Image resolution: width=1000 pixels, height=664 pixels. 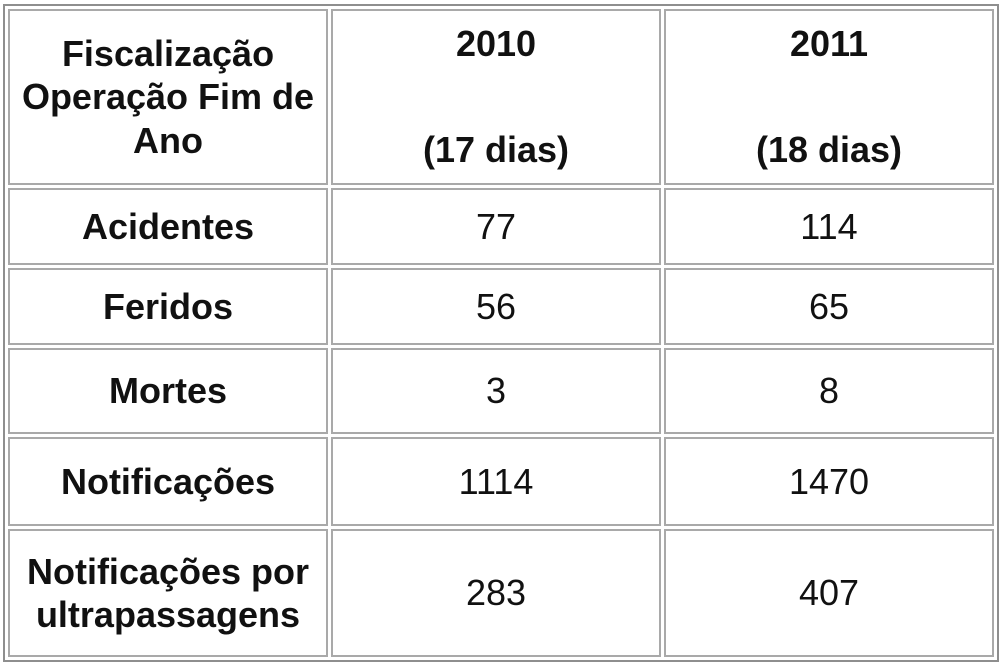 What do you see at coordinates (829, 481) in the screenshot?
I see `cell-value: 1470` at bounding box center [829, 481].